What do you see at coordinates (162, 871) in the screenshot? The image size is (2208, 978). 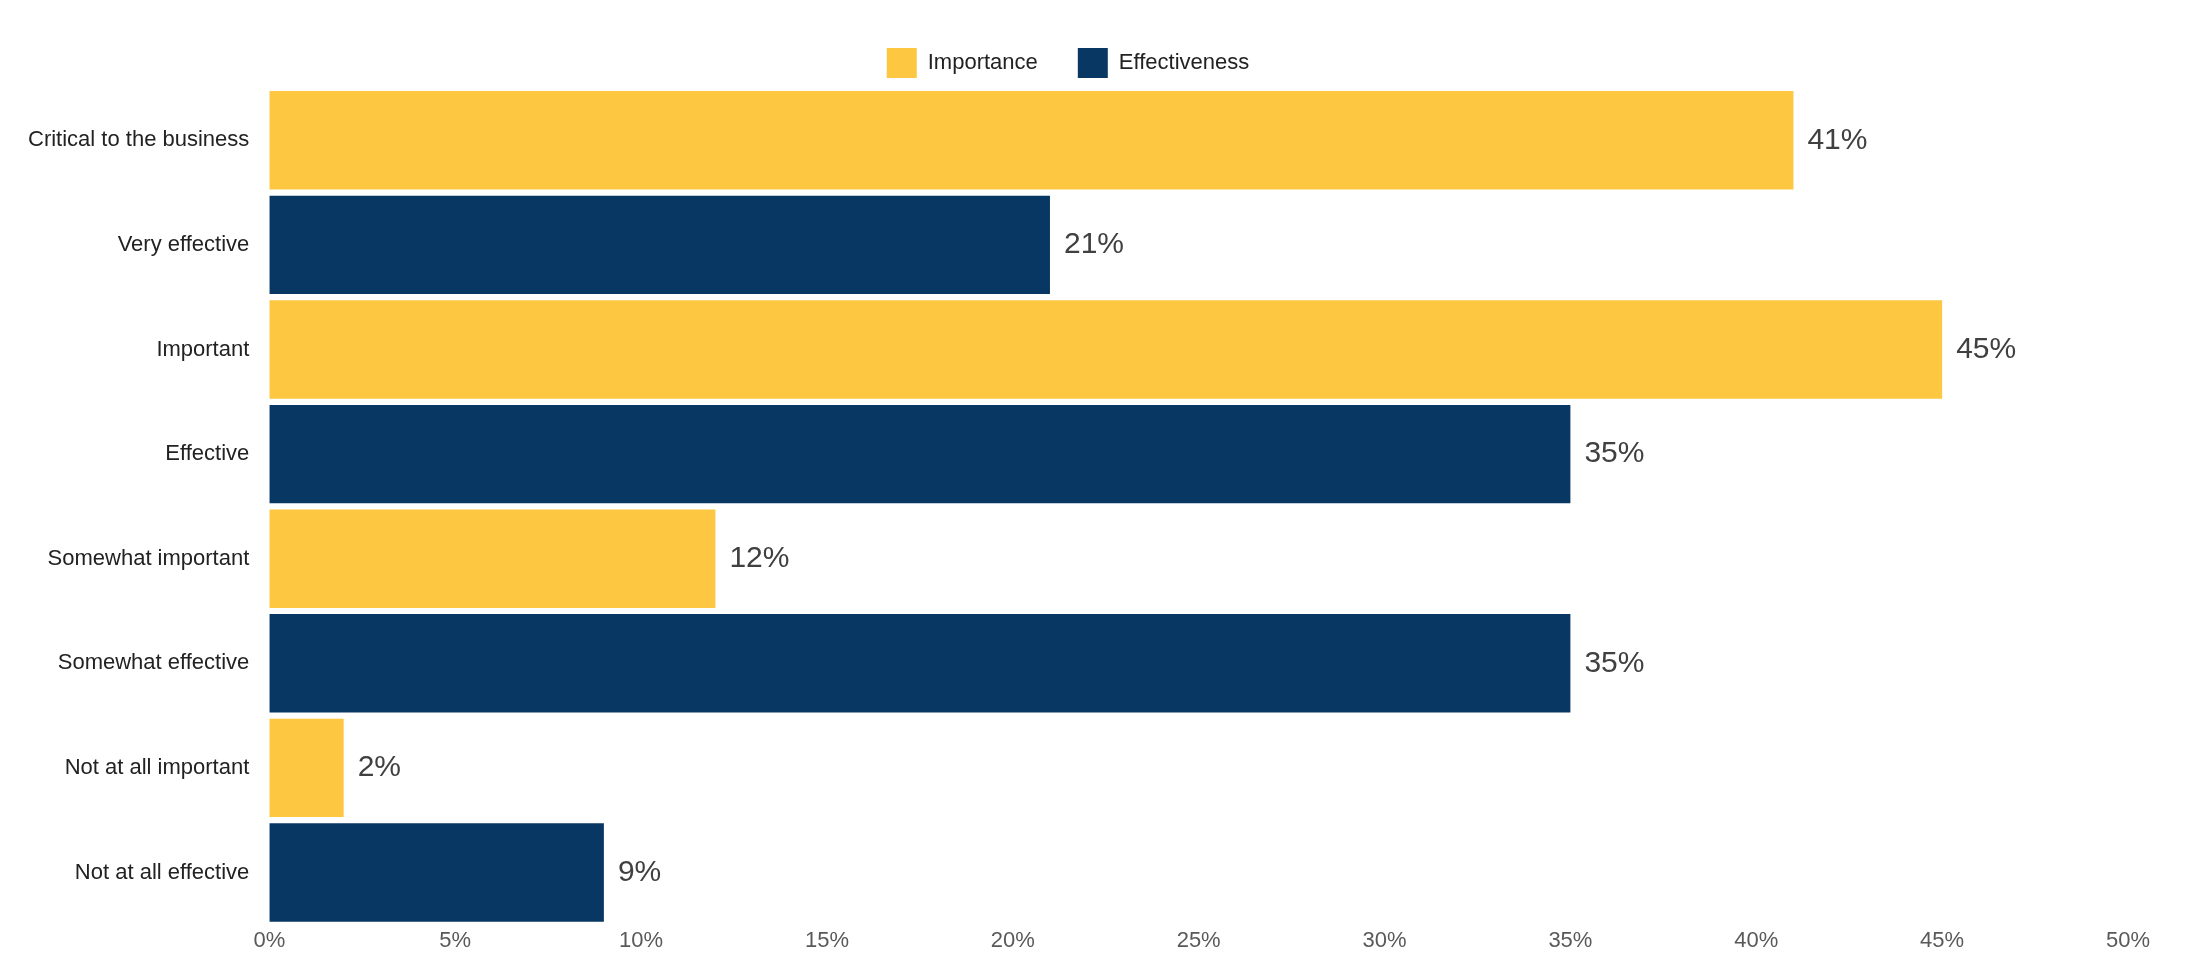 I see `y-tick-label: Not at all effective` at bounding box center [162, 871].